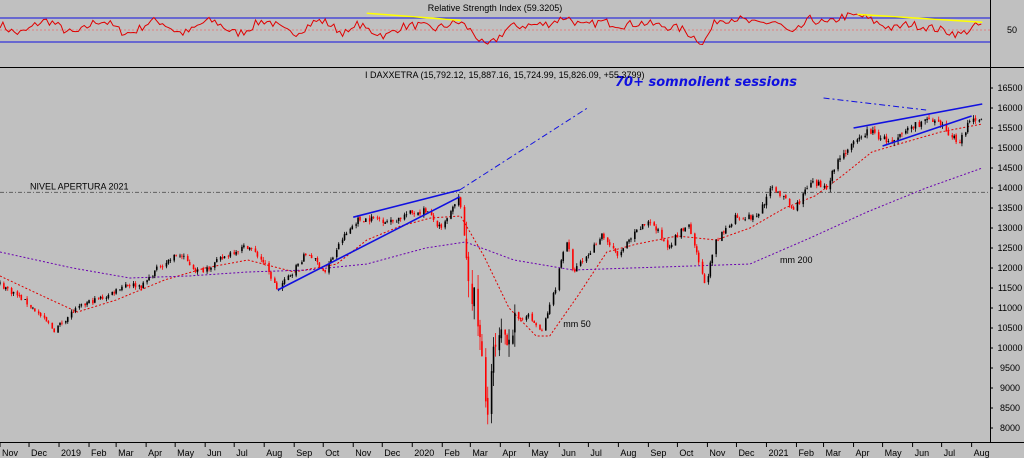 The height and width of the screenshot is (458, 1024). Describe the element at coordinates (304, 453) in the screenshot. I see `x-tick-label: Sep` at that location.